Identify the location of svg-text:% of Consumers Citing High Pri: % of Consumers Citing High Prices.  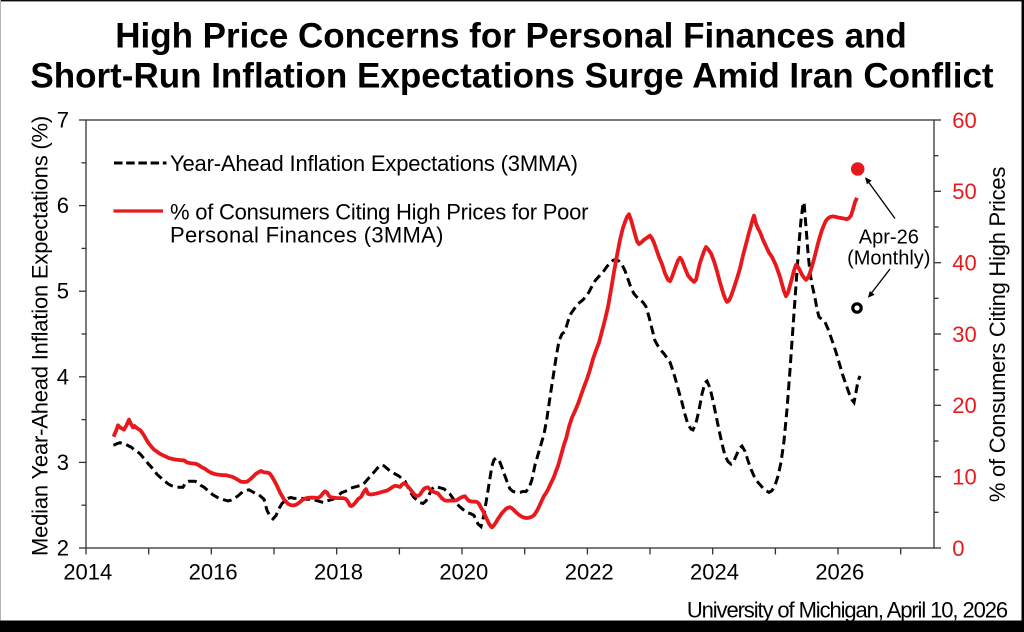
(997, 335).